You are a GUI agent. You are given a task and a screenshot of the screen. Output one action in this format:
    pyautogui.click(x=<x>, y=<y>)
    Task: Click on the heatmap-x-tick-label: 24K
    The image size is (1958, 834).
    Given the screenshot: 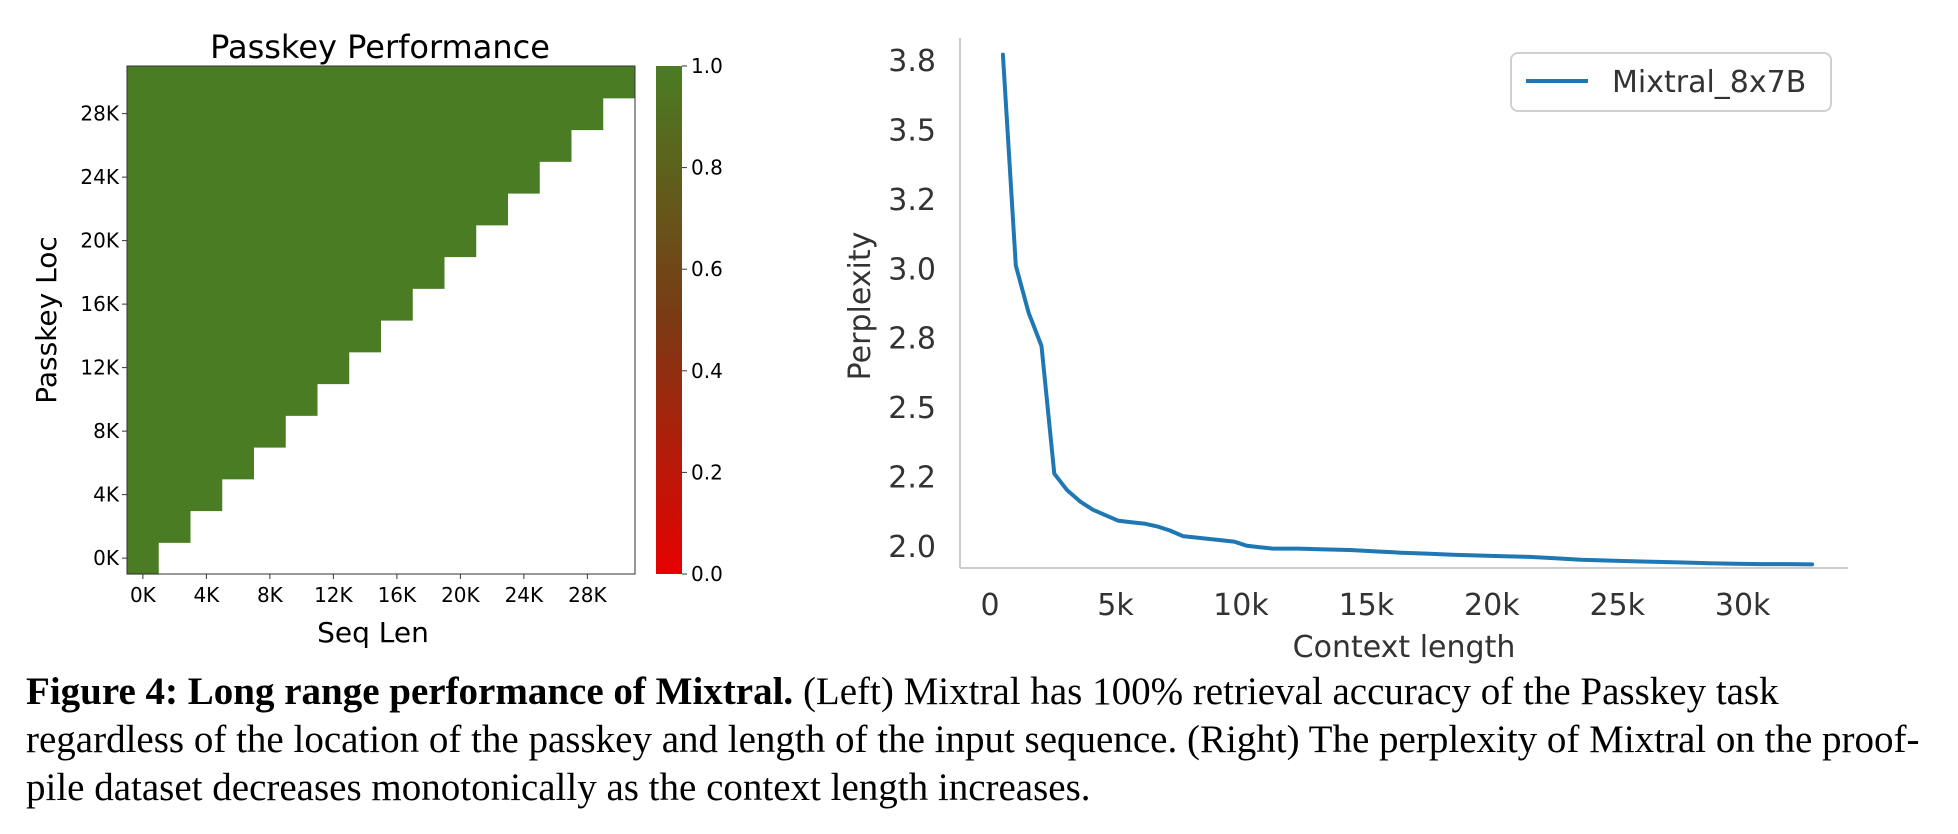 What is the action you would take?
    pyautogui.click(x=524, y=595)
    